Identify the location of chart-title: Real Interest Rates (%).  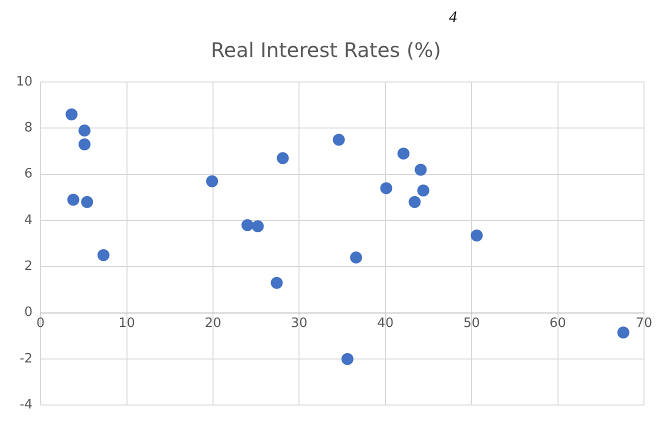
(326, 50).